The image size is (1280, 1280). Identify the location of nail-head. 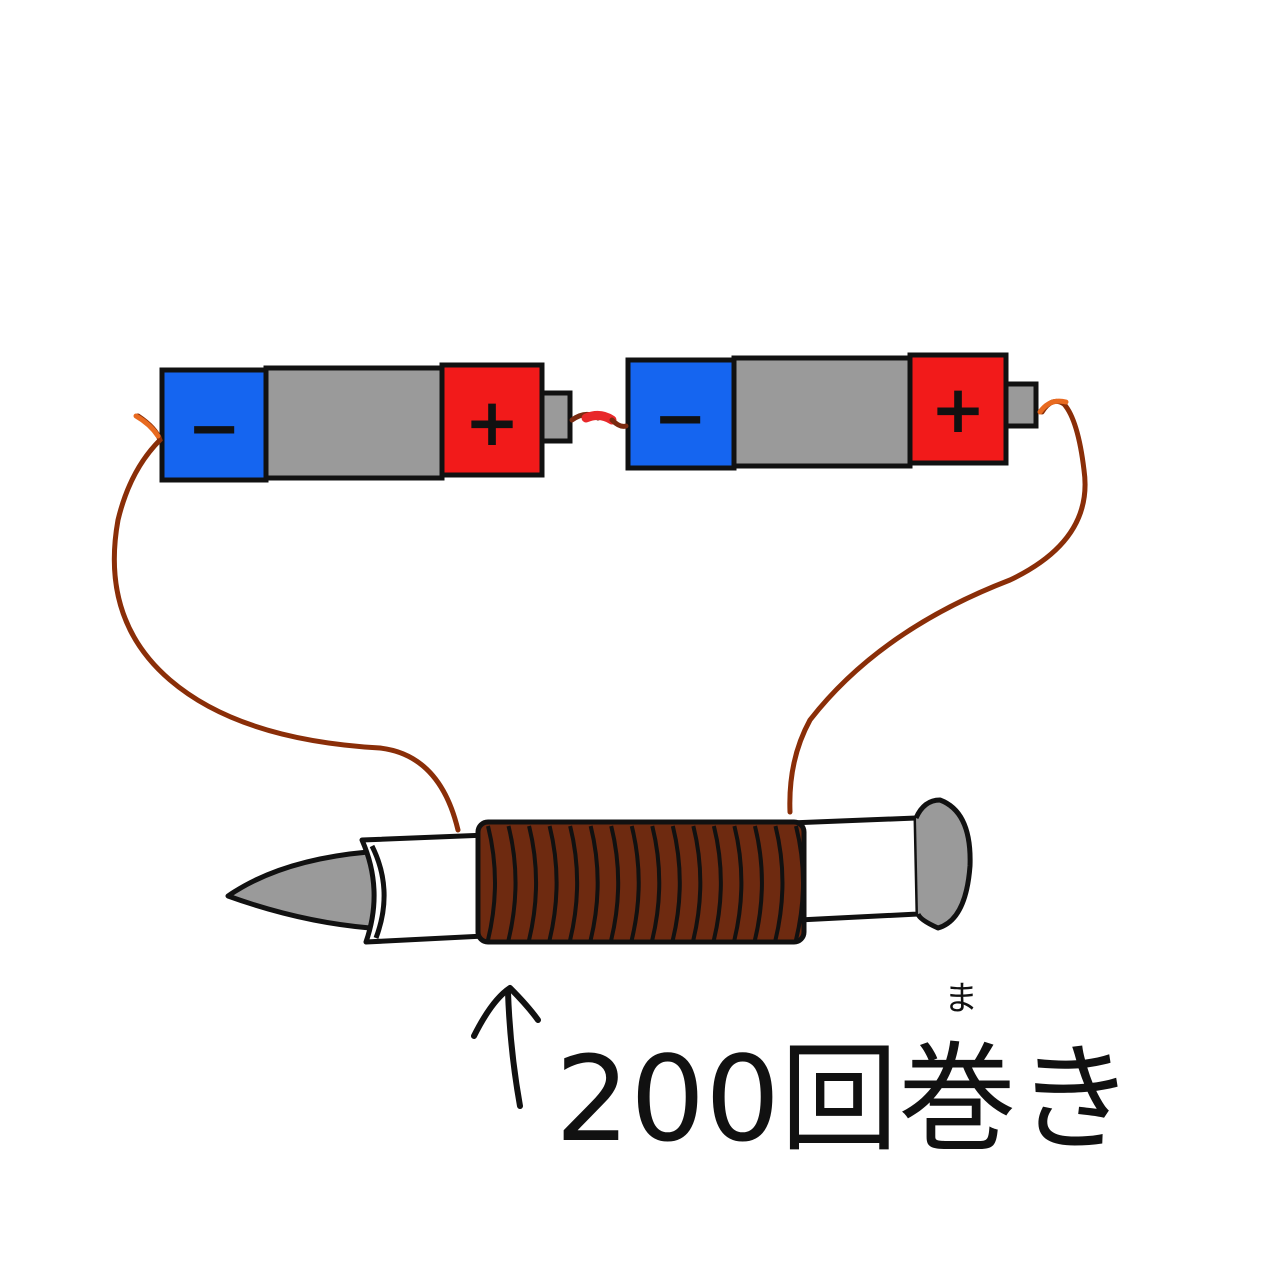
(943, 864).